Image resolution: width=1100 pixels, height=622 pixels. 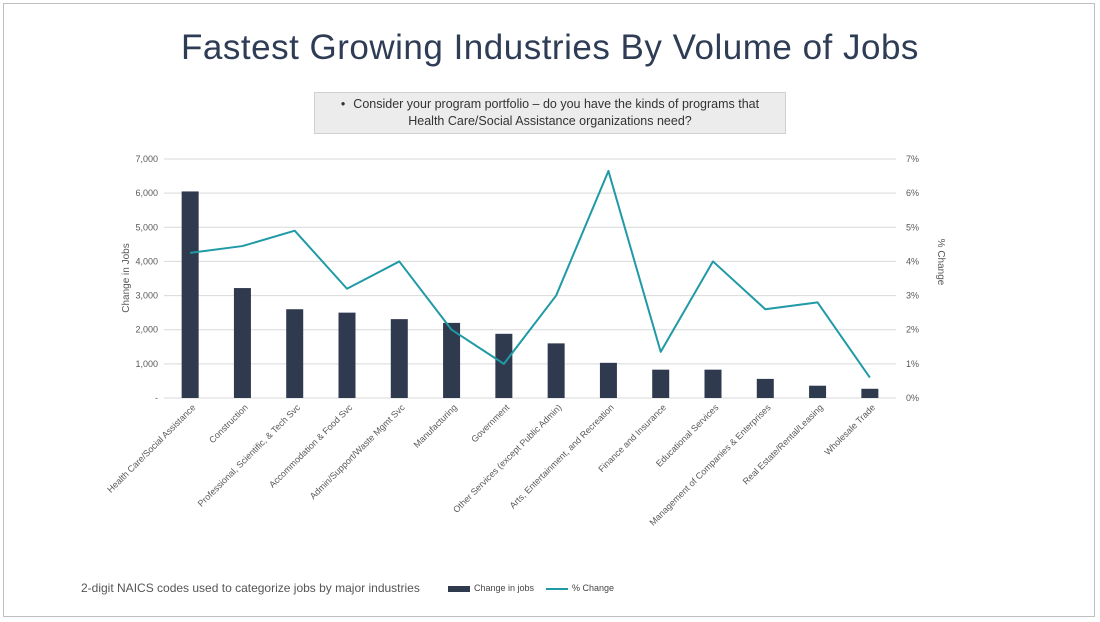 I want to click on y-tick-label: 7,000, so click(x=146, y=159).